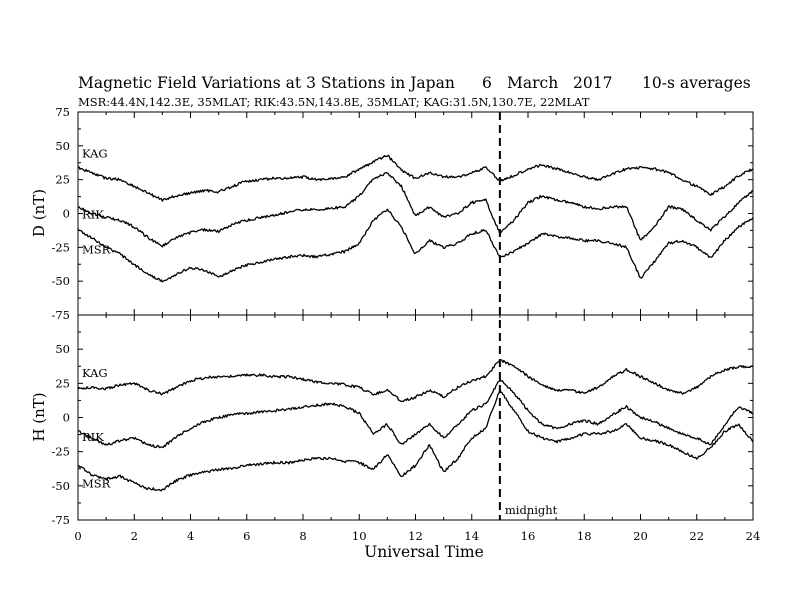 This screenshot has width=792, height=612. Describe the element at coordinates (471, 536) in the screenshot. I see `x-tick-label: 14` at that location.